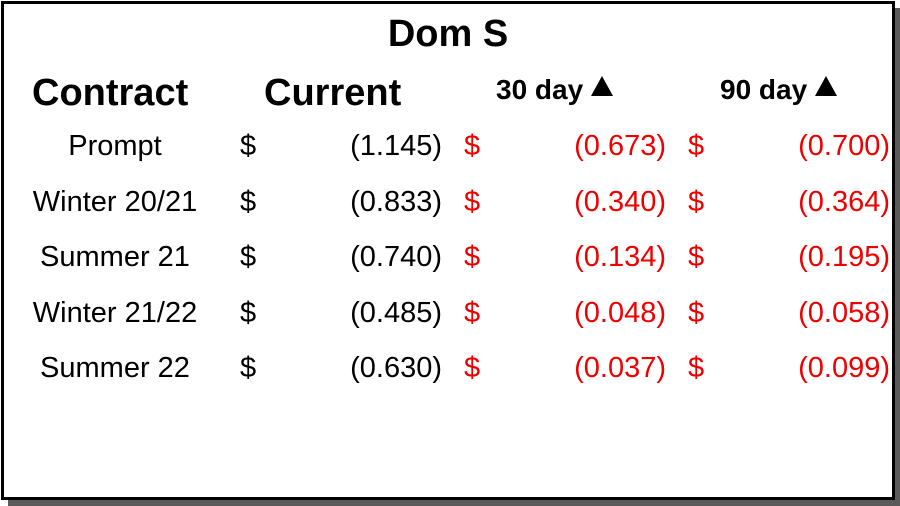 This screenshot has width=900, height=506. I want to click on table-row: Prompt $ (1.145) $ (0.673) $ (0.700), so click(448, 146).